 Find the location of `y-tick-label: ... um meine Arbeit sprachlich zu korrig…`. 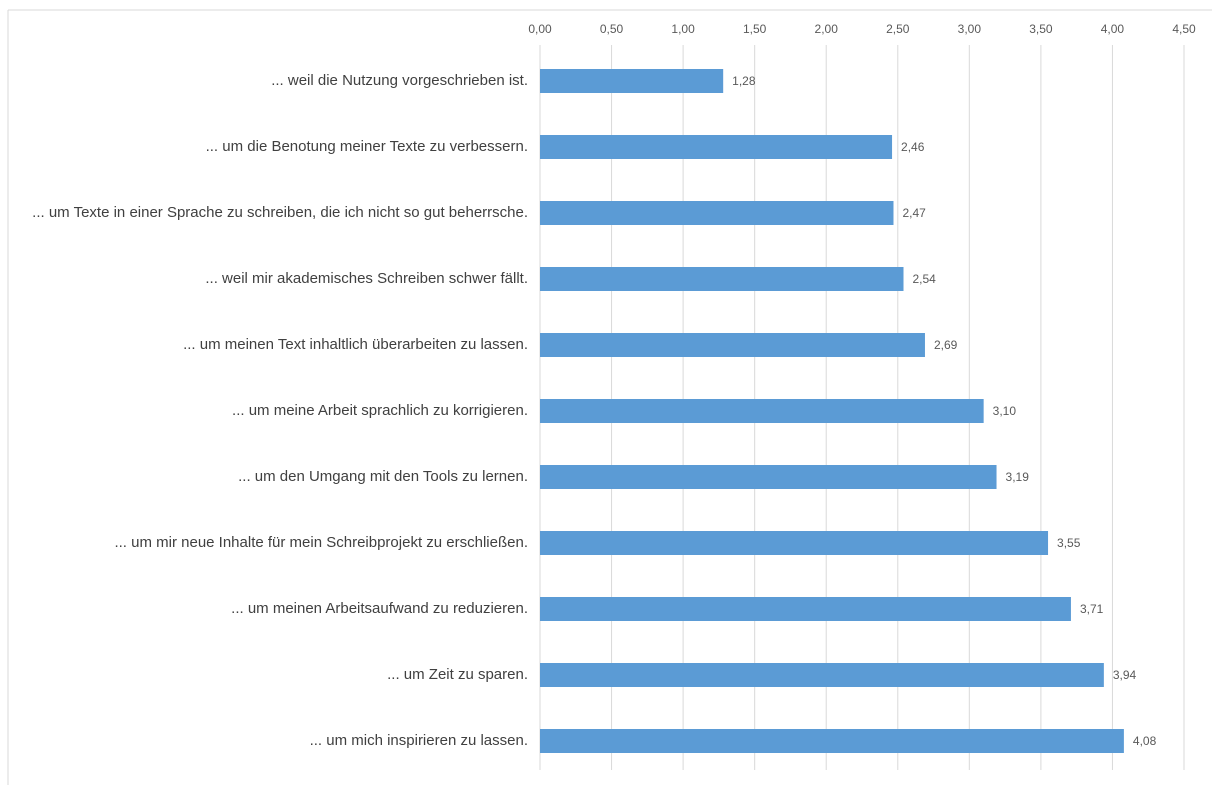

y-tick-label: ... um meine Arbeit sprachlich zu korrig… is located at coordinates (380, 410).